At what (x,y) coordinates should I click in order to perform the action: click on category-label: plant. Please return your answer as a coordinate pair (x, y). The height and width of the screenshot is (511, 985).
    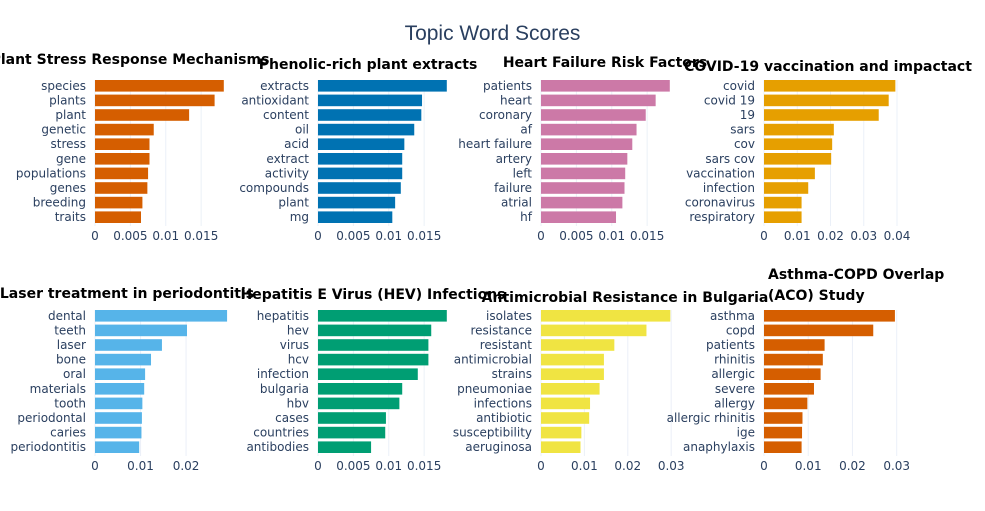
    Looking at the image, I should click on (70, 115).